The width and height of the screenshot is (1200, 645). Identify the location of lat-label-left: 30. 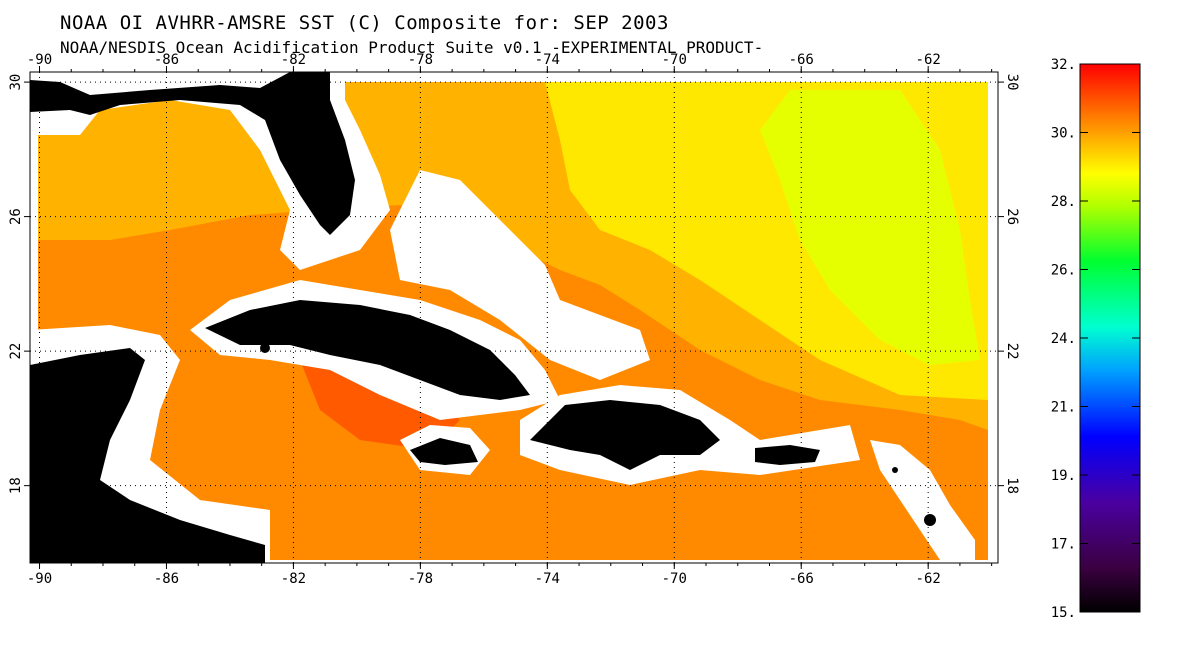
(16, 82).